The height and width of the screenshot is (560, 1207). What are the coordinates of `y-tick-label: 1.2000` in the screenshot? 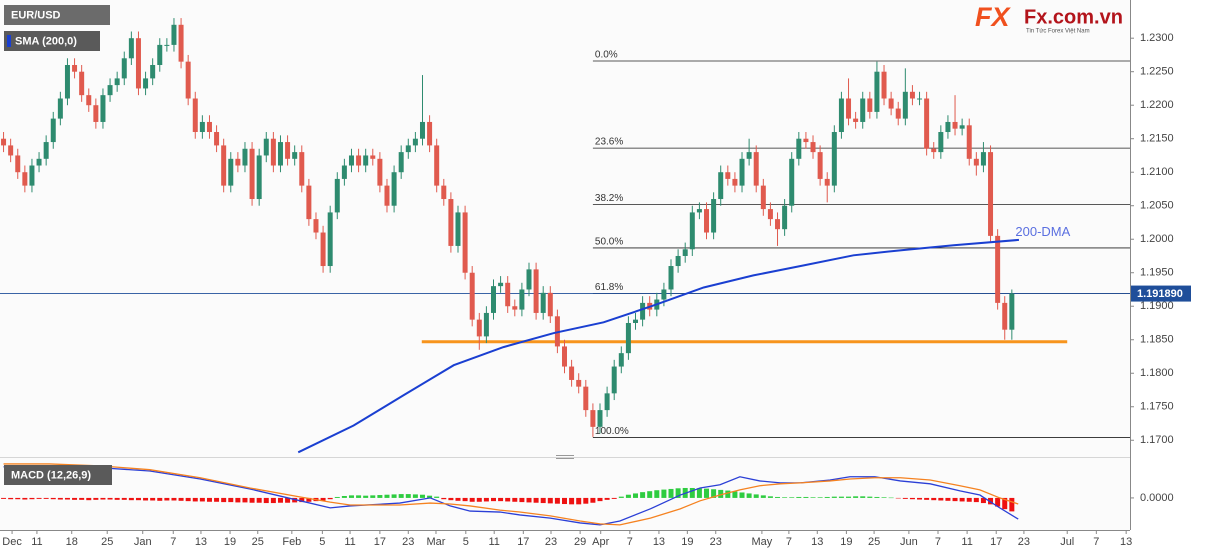 It's located at (1157, 239).